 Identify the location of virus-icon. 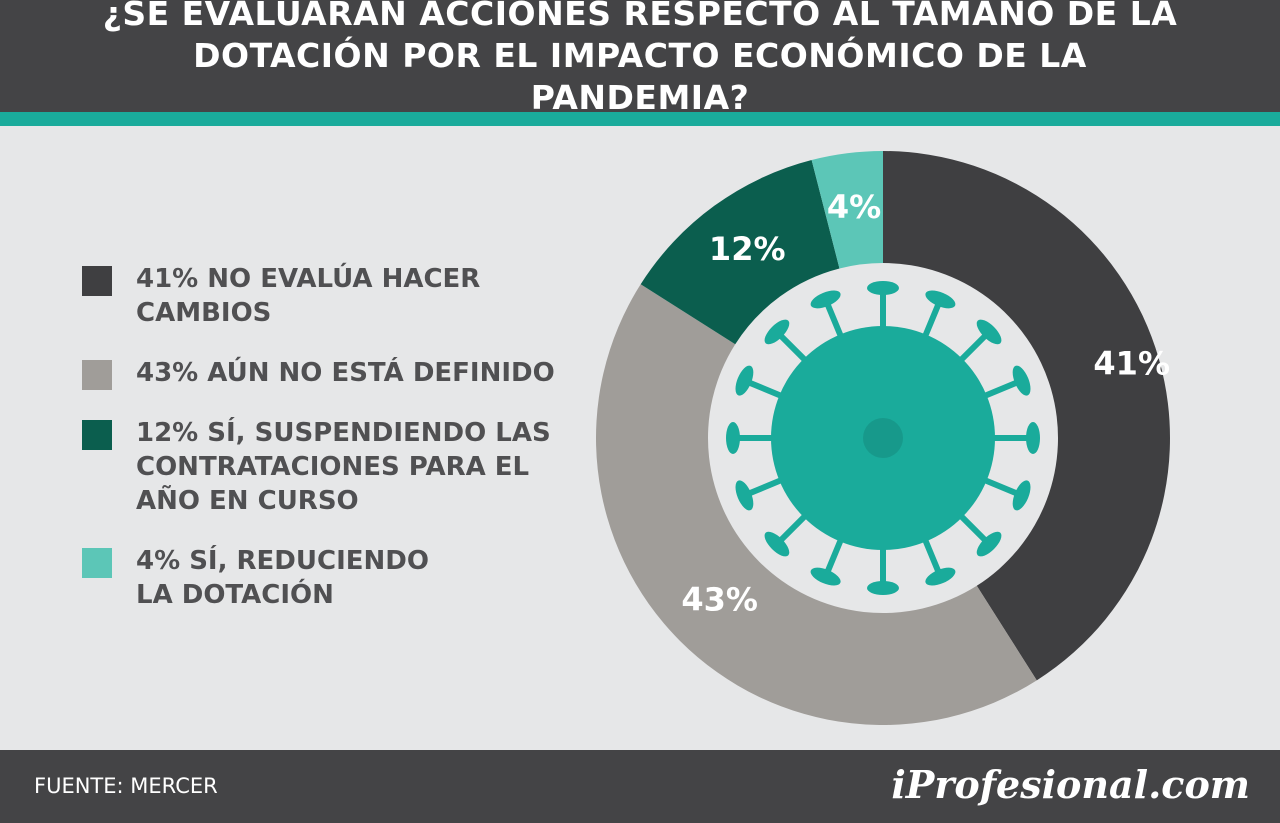
(883, 438).